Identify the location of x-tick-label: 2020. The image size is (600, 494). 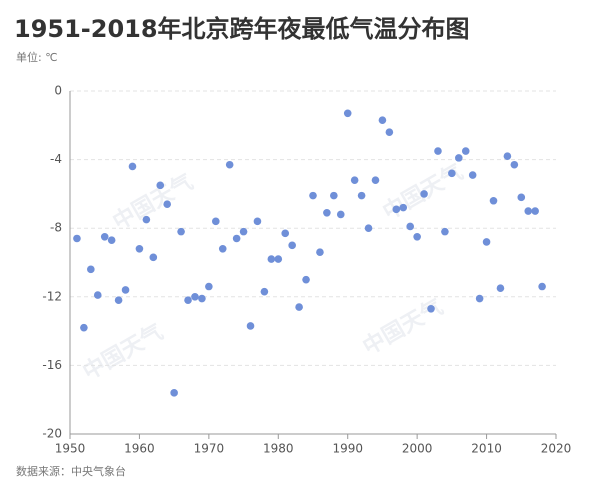
(556, 449).